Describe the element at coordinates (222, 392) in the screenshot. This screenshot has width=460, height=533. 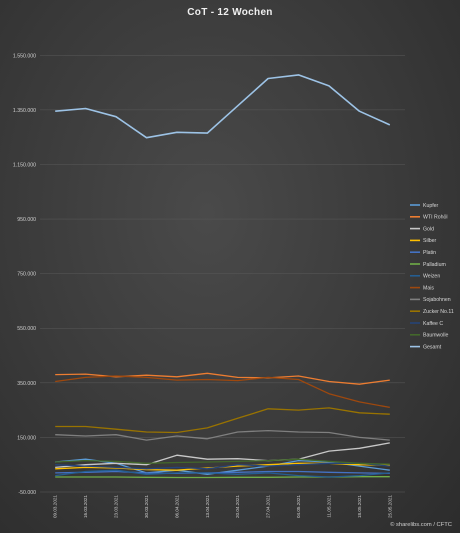
I see `series-line-mais` at that location.